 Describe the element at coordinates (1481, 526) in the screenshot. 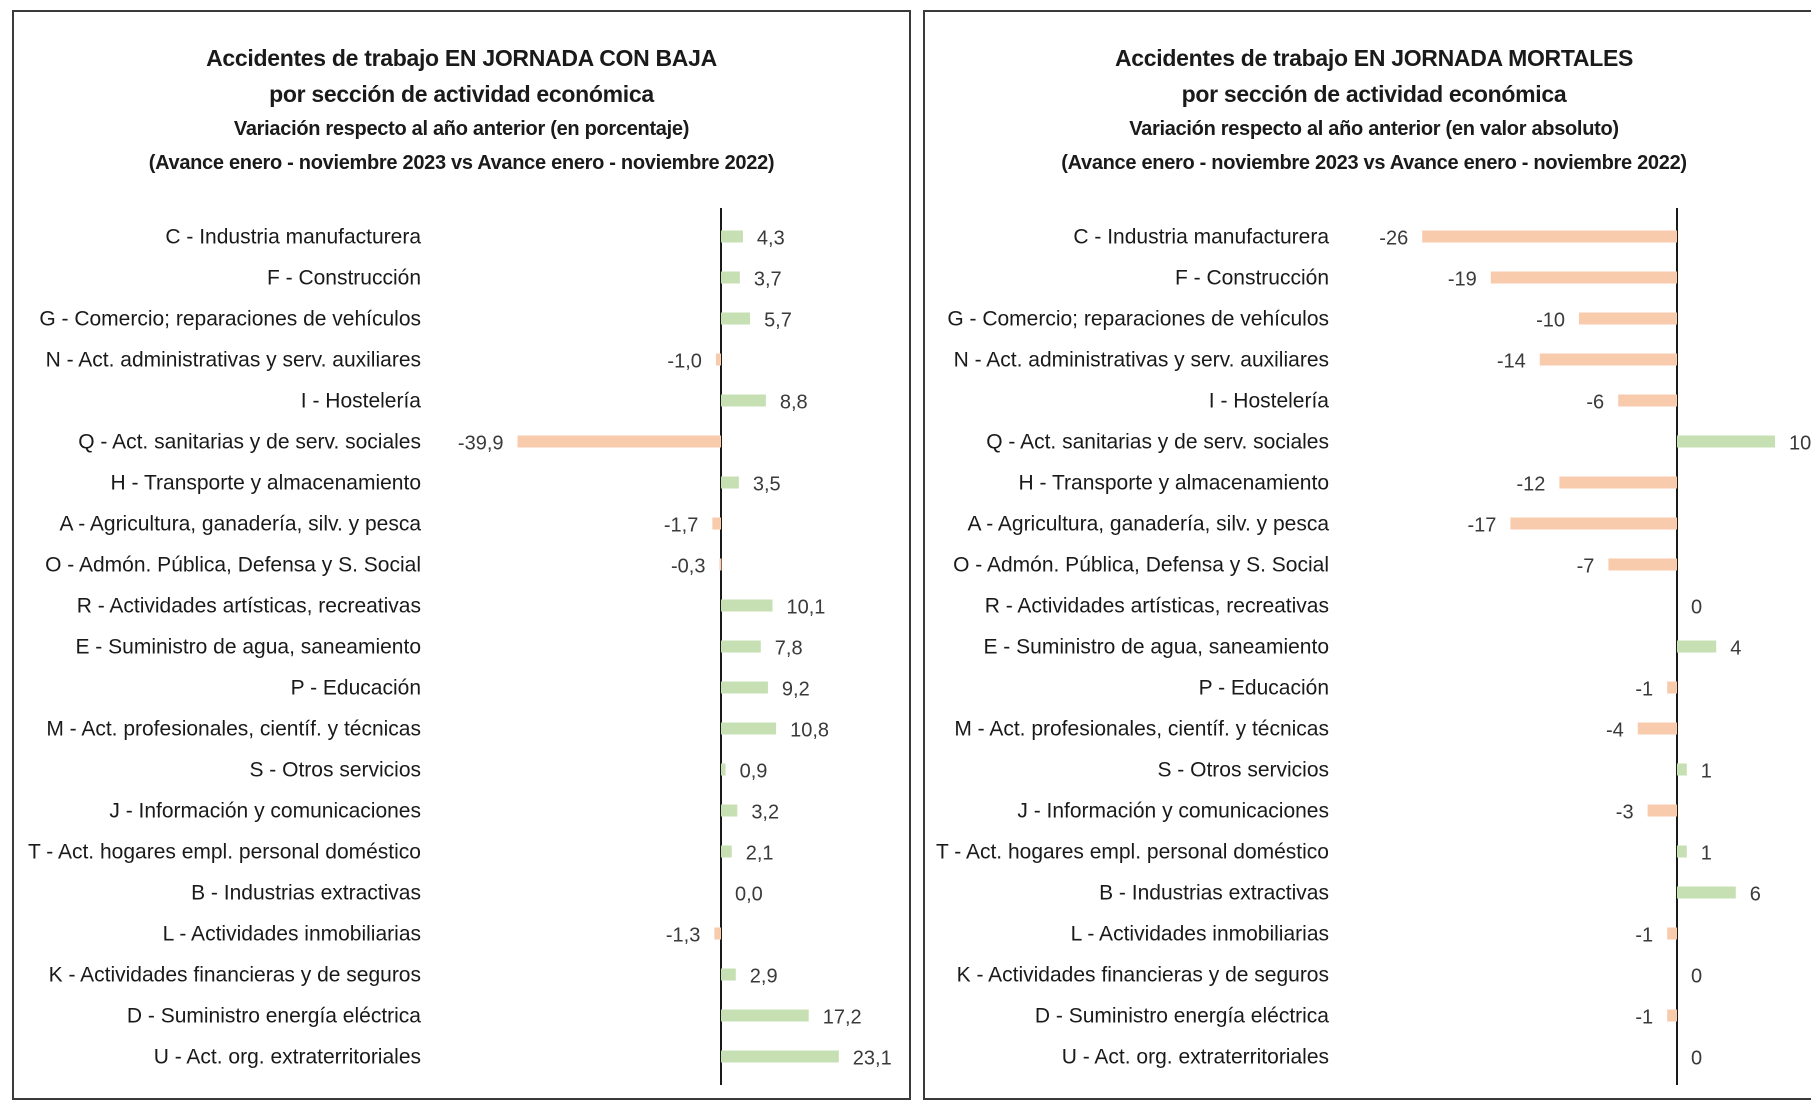

I see `data-label: -17` at that location.